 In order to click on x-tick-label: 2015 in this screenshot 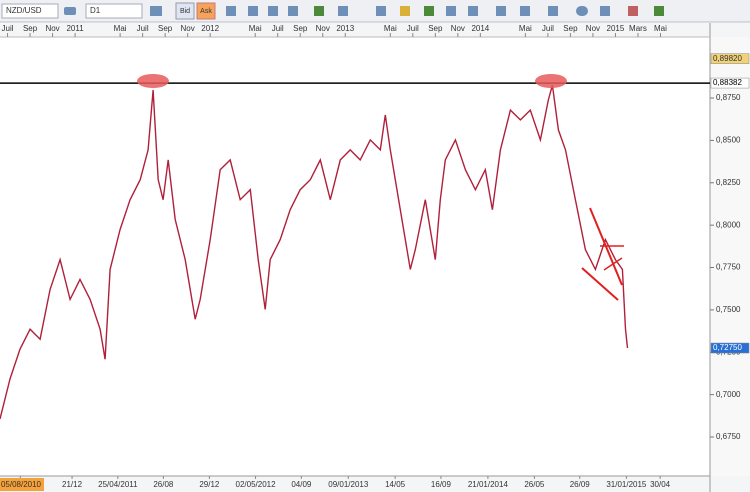, I will do `click(616, 28)`.